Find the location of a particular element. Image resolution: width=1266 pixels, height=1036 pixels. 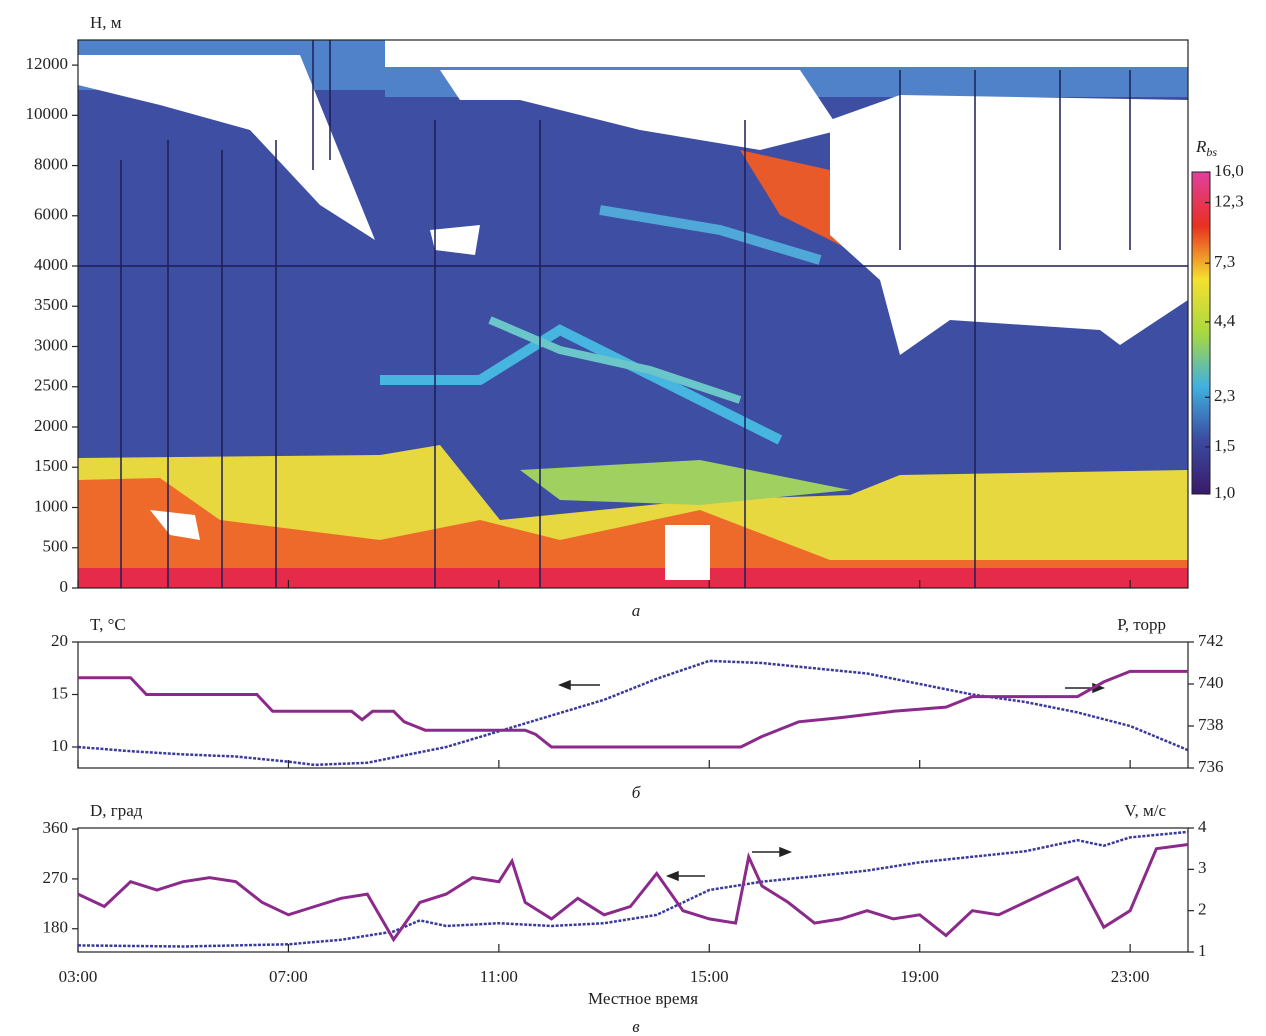

y-tick-label: 3000 is located at coordinates (51, 344).